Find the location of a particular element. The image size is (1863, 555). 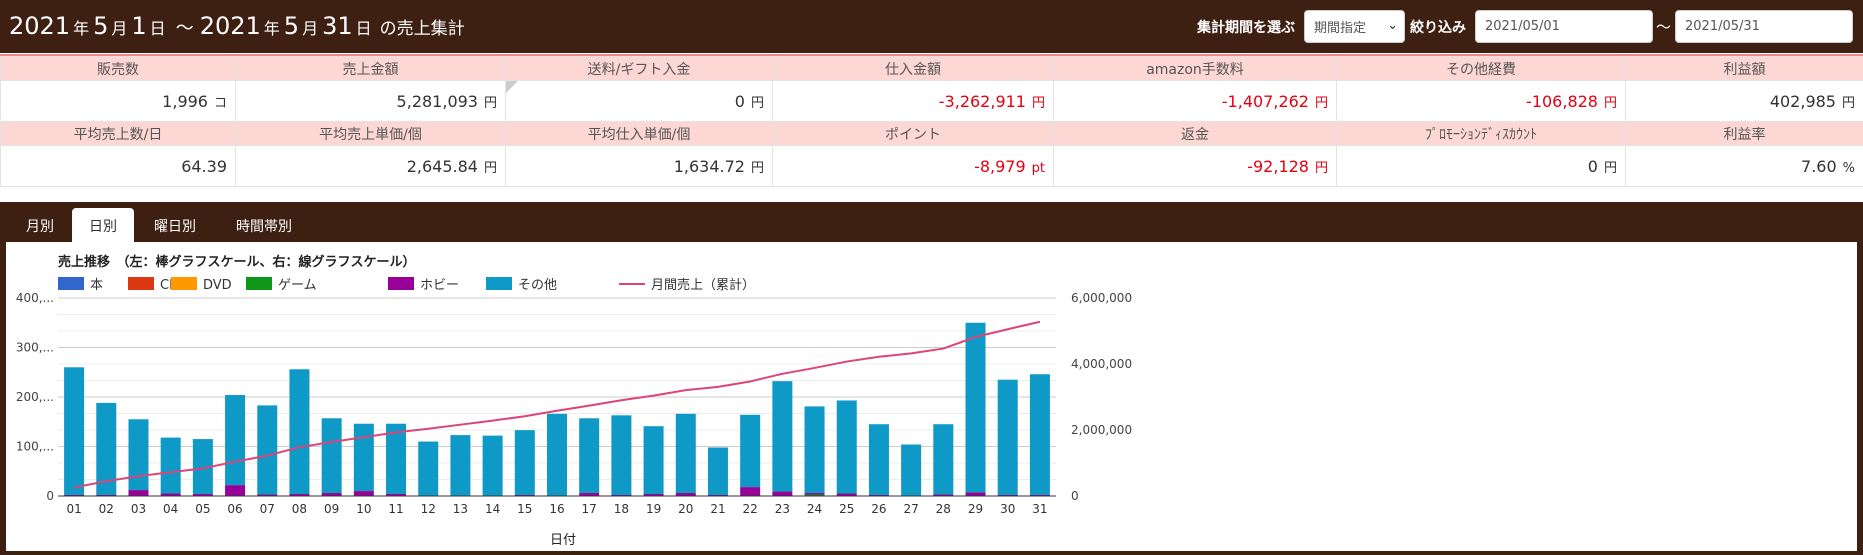

stat-label: その他経費 is located at coordinates (1481, 68).